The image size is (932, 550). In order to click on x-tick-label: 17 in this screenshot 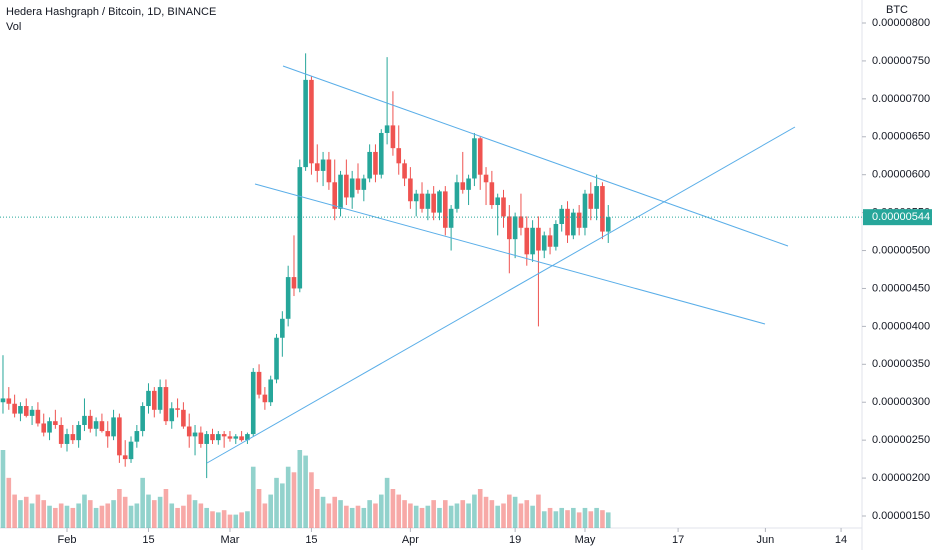, I will do `click(678, 540)`.